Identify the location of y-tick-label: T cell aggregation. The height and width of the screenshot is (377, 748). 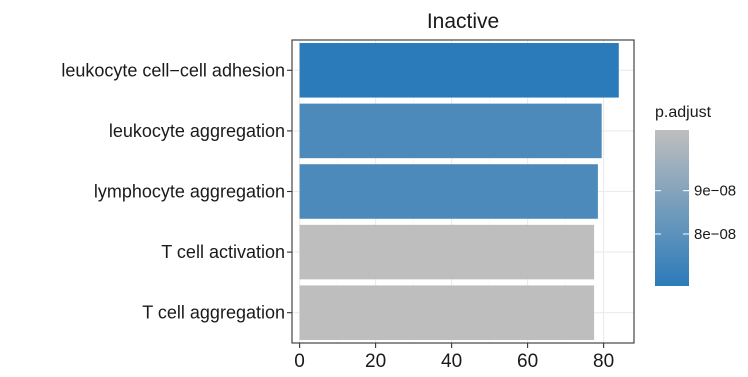
(213, 313).